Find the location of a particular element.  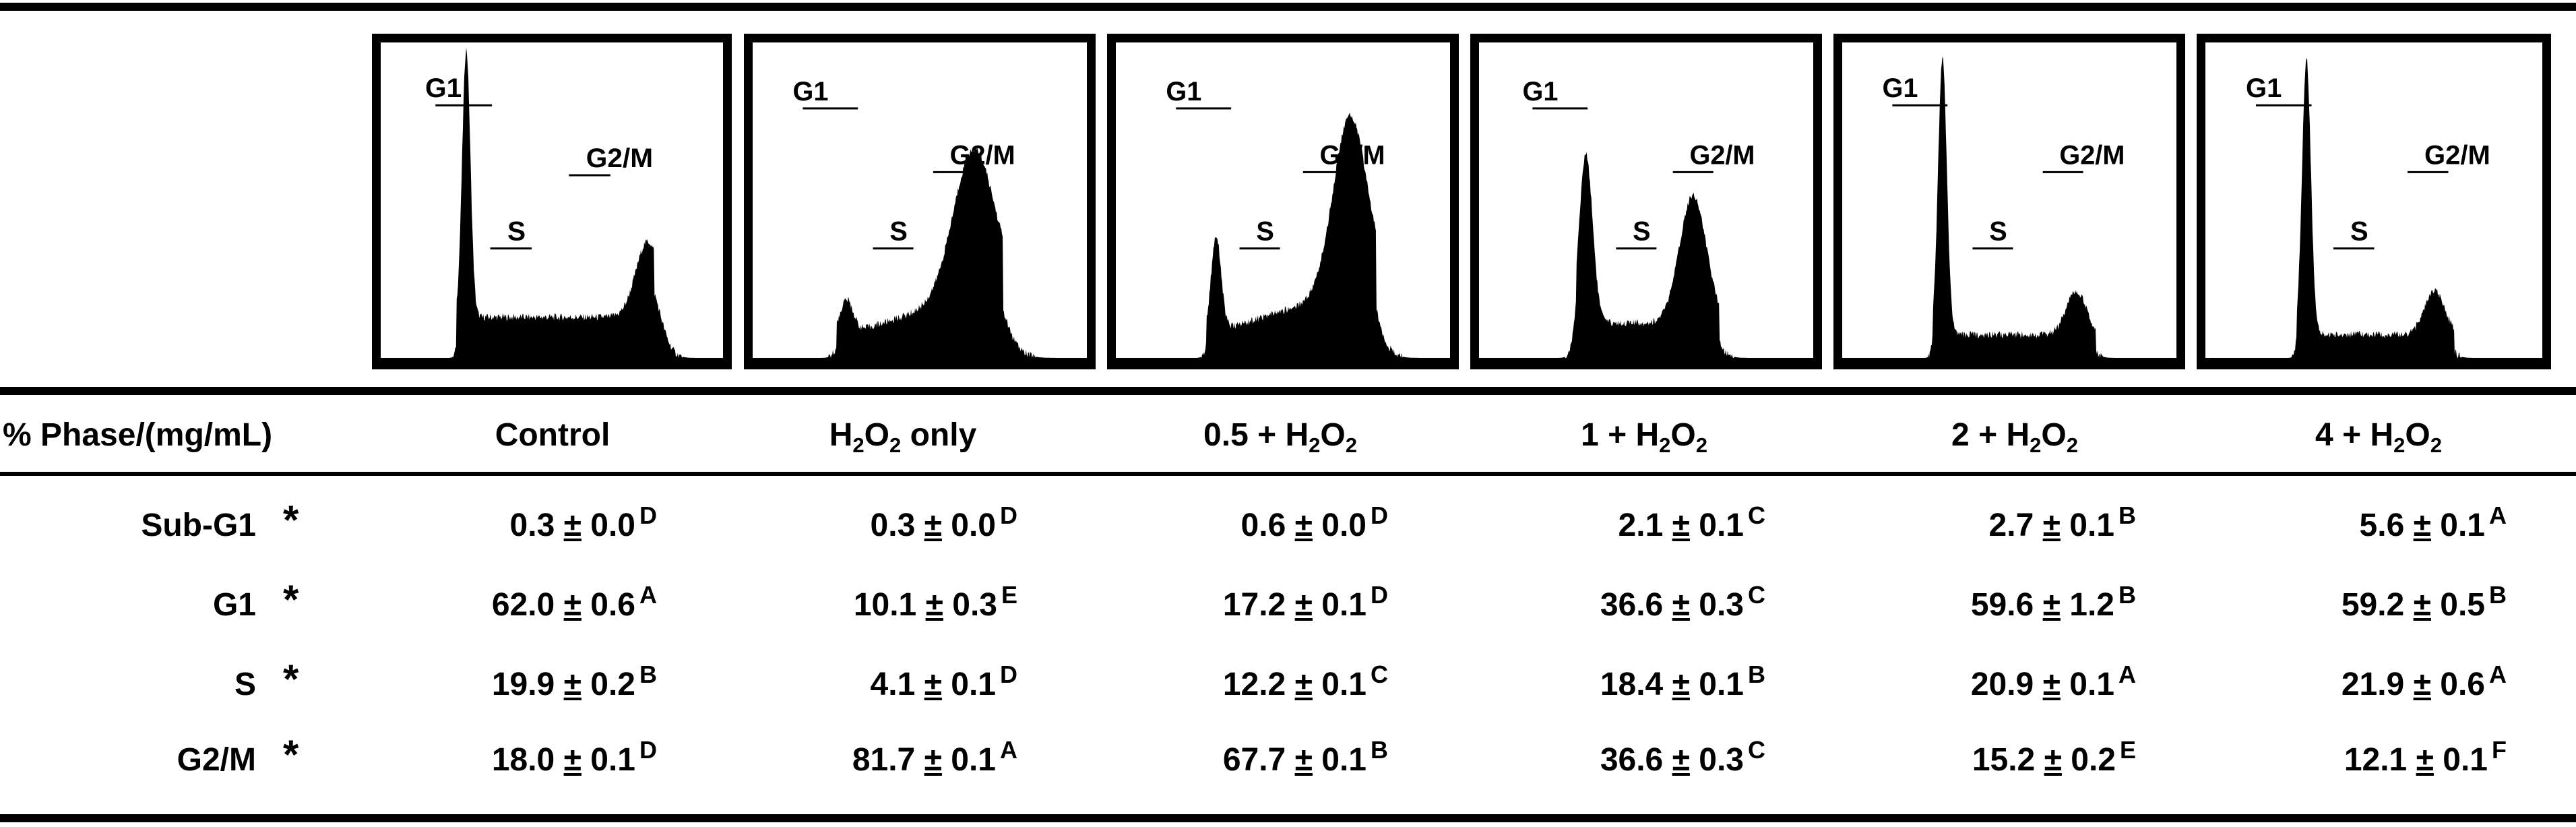

cell-mean: 2.7 is located at coordinates (2015, 525).